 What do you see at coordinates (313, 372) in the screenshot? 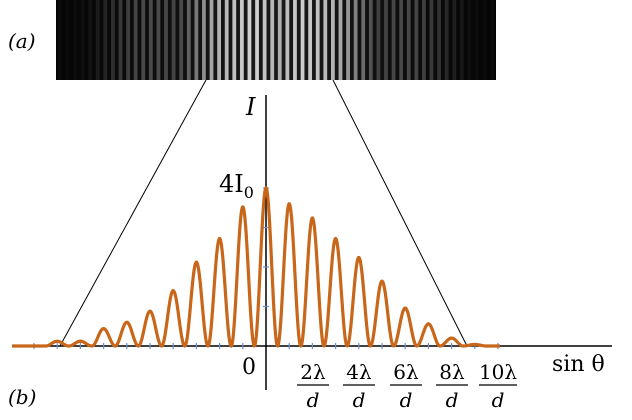
I see `x-tick-label-2-num: 2λ` at bounding box center [313, 372].